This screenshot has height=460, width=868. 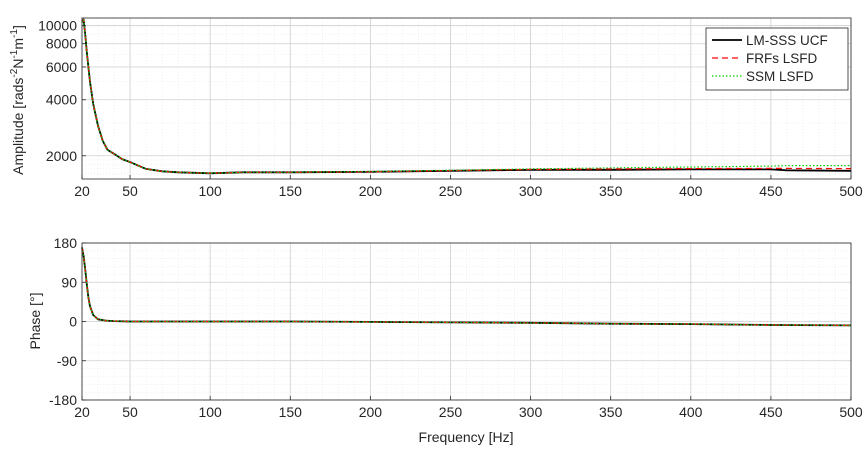 What do you see at coordinates (73, 322) in the screenshot?
I see `y-tick-label: 0` at bounding box center [73, 322].